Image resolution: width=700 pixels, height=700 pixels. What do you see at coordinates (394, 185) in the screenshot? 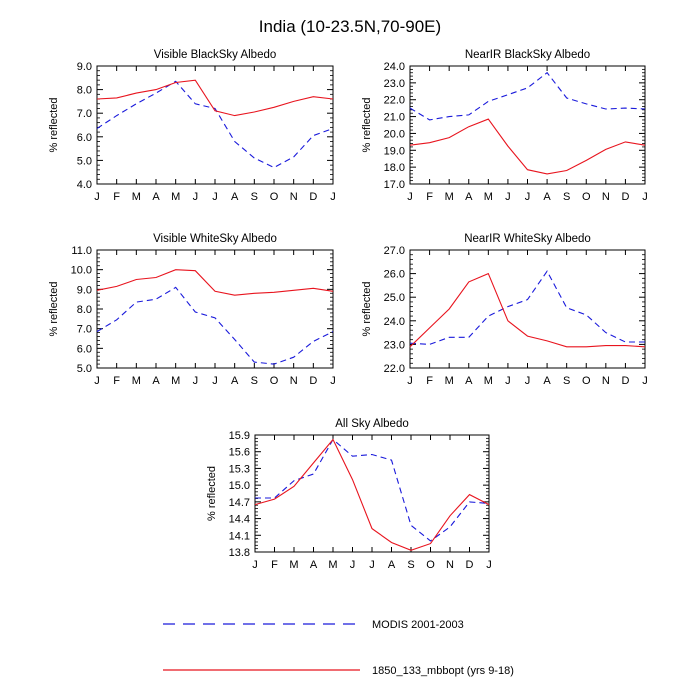
I see `y-tick-label: 17.0` at bounding box center [394, 185].